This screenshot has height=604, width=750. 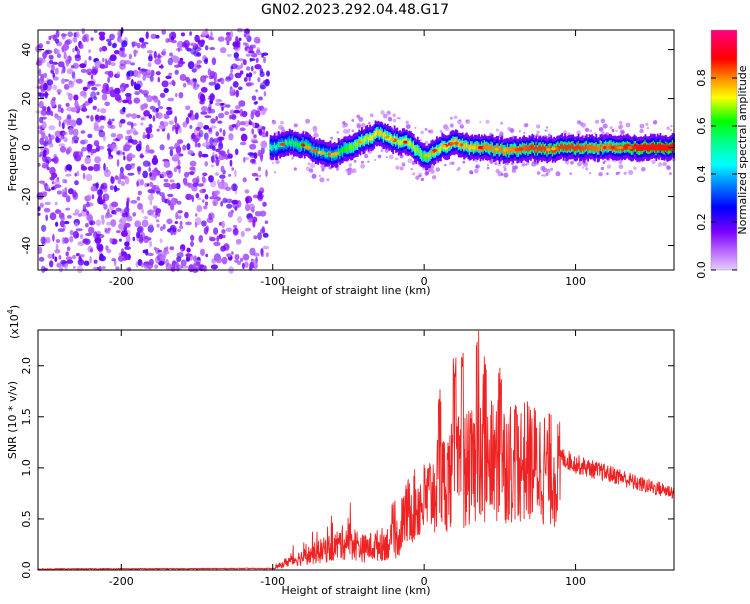 I want to click on spectrogram-x-axis-label: Height of straight line (km), so click(x=355, y=290).